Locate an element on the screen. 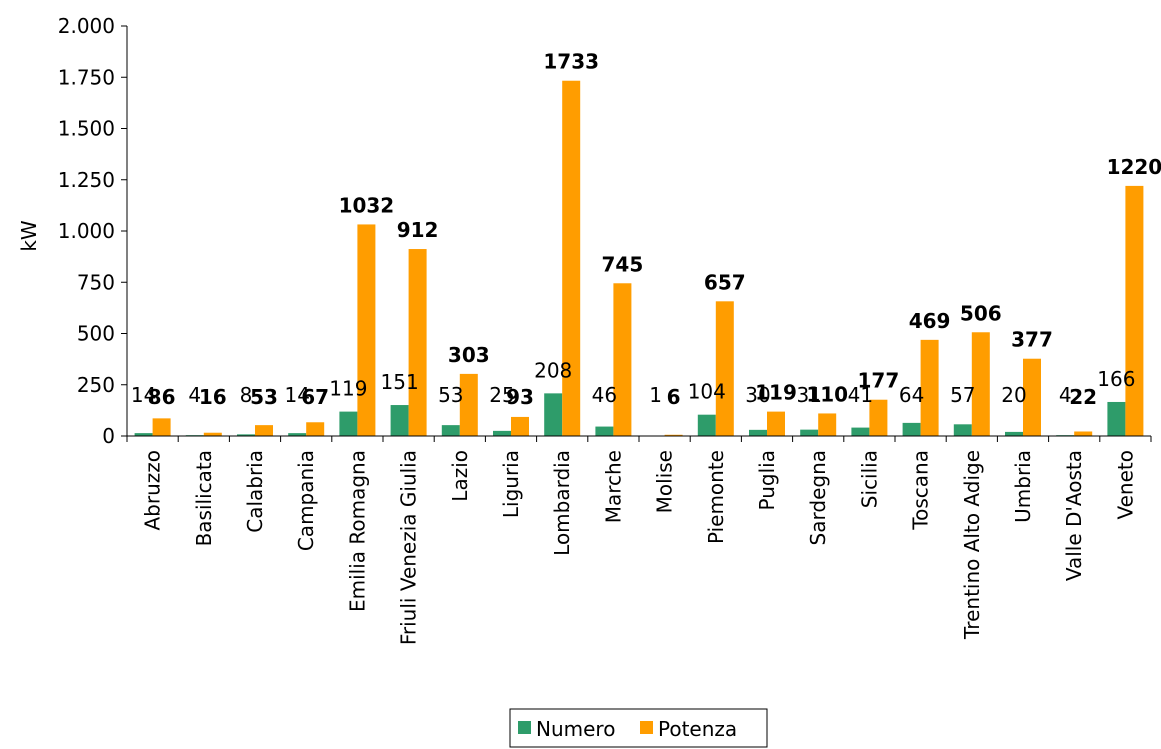  data-label-potenza: 1733 is located at coordinates (571, 62).